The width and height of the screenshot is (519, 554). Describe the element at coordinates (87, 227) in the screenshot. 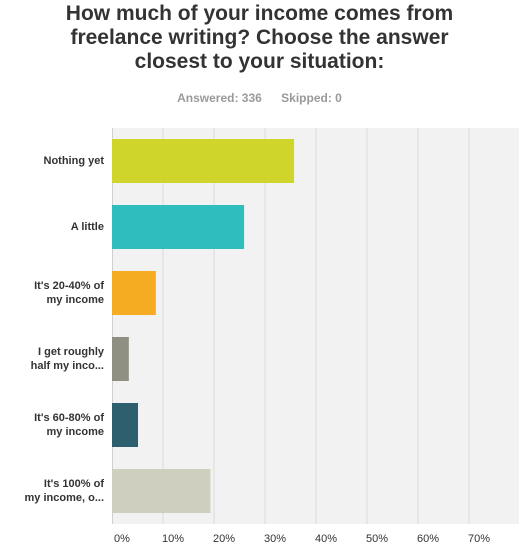

I see `category-label-line: A little` at that location.